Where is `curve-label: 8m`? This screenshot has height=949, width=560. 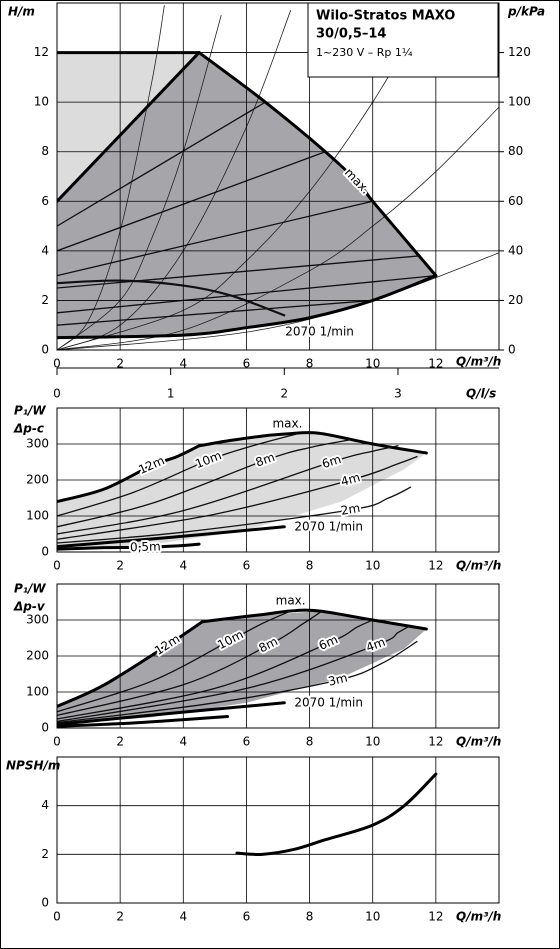 curve-label: 8m is located at coordinates (265, 460).